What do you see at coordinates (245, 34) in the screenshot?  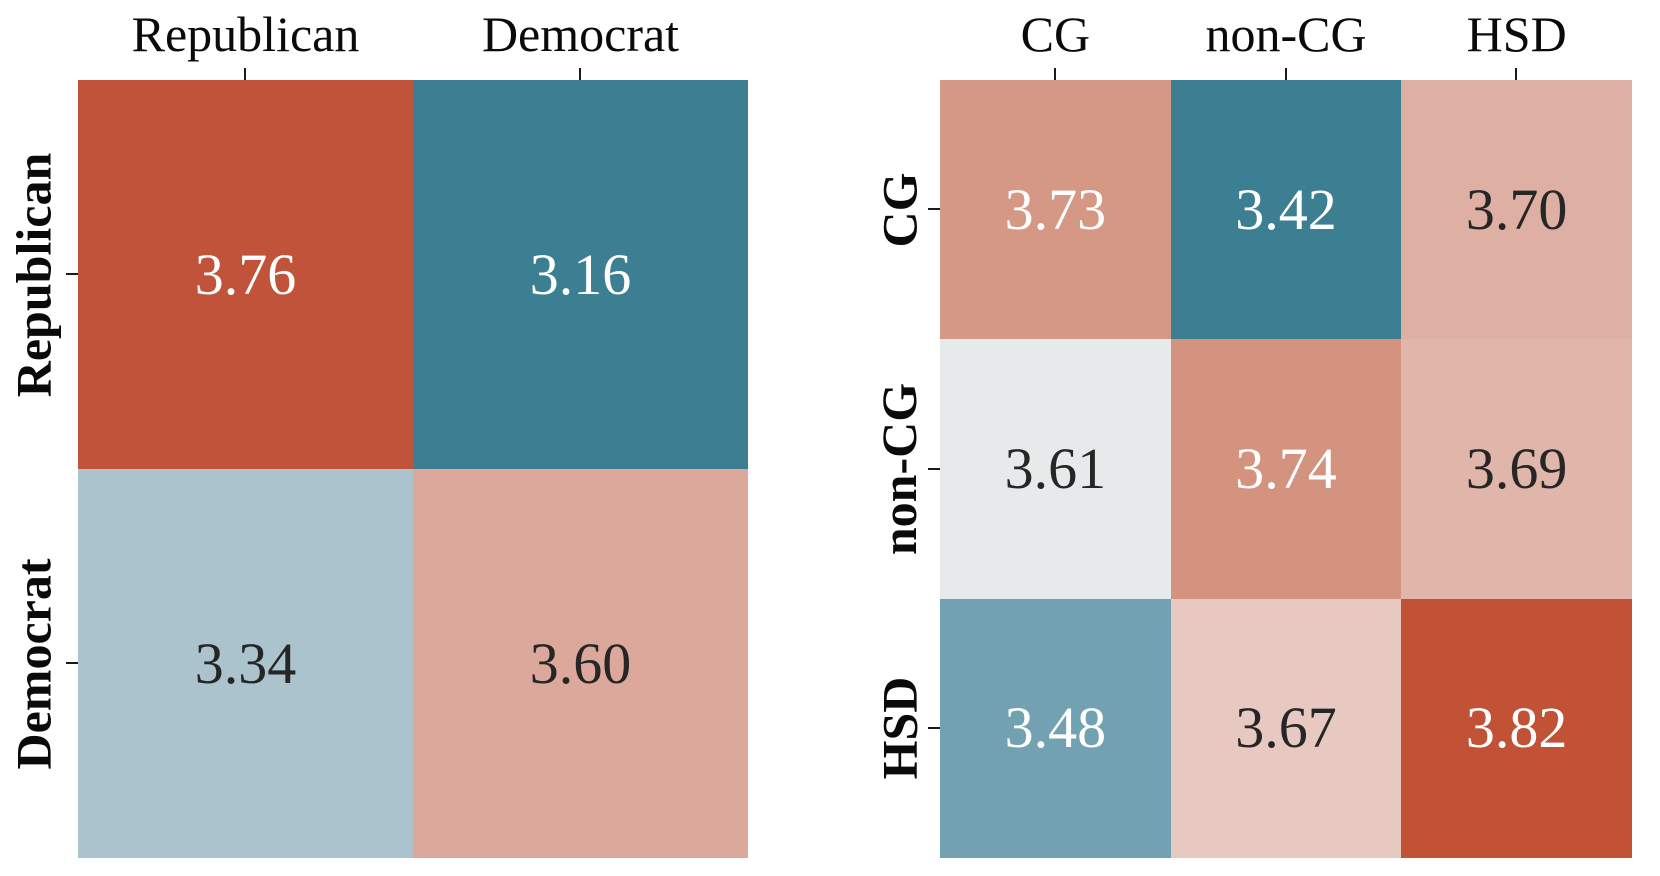 I see `column-label-republican: Republican` at bounding box center [245, 34].